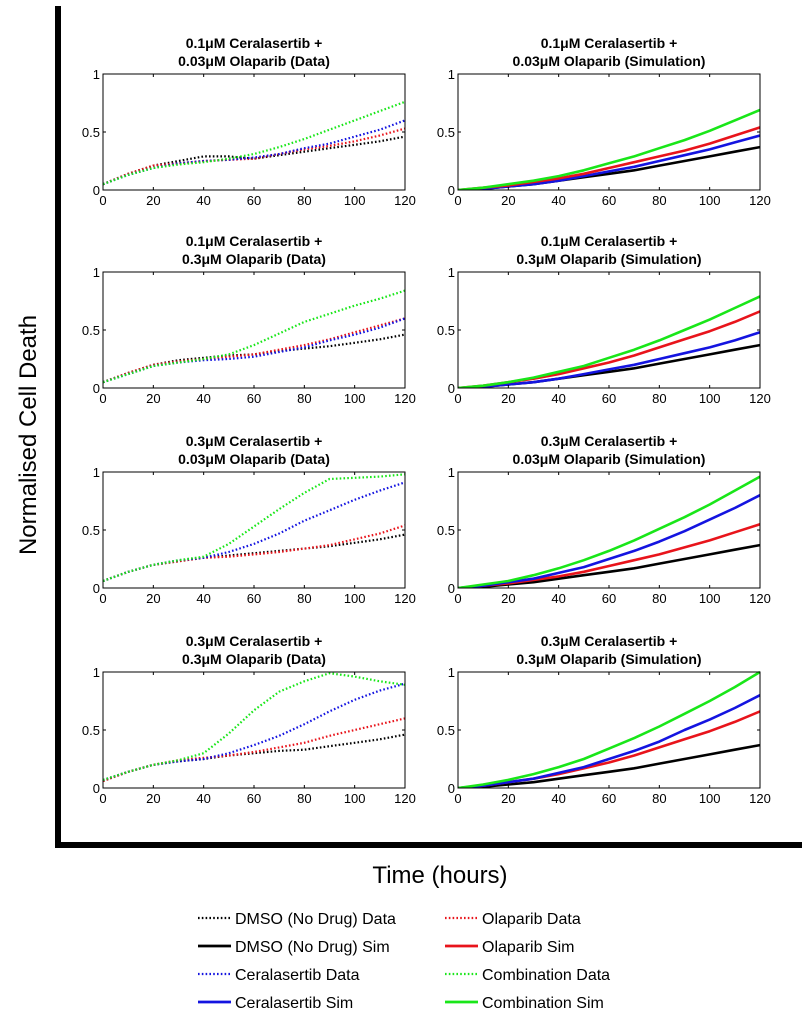  Describe the element at coordinates (609, 459) in the screenshot. I see `panel-title-line-2: 0.03μM Olaparib (Simulation)` at that location.